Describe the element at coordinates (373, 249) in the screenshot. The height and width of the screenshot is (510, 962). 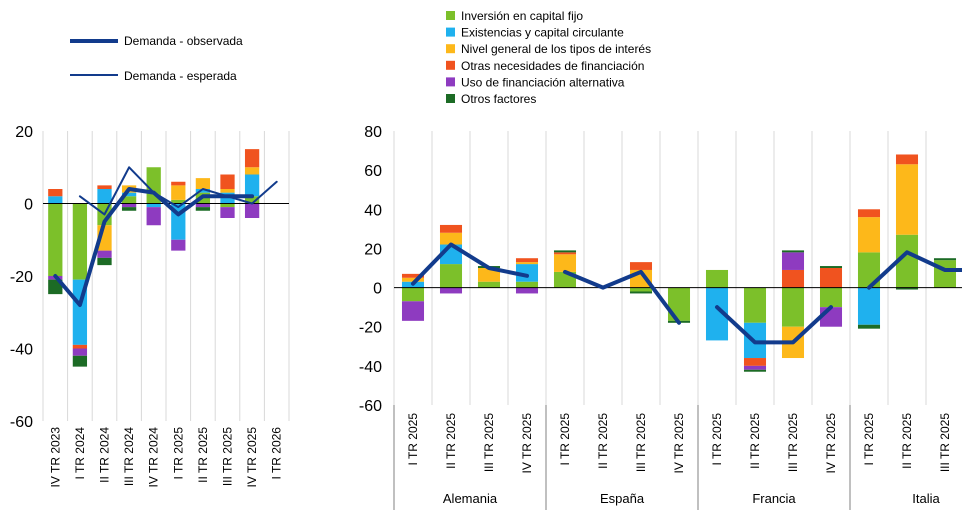
I see `y-tick-label: 20` at that location.